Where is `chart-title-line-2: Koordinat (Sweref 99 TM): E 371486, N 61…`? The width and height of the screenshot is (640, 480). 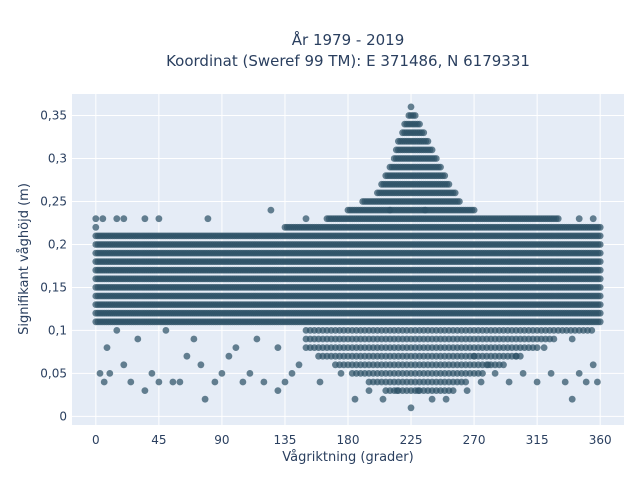
chart-title-line-2: Koordinat (Sweref 99 TM): E 371486, N 61… is located at coordinates (348, 61).